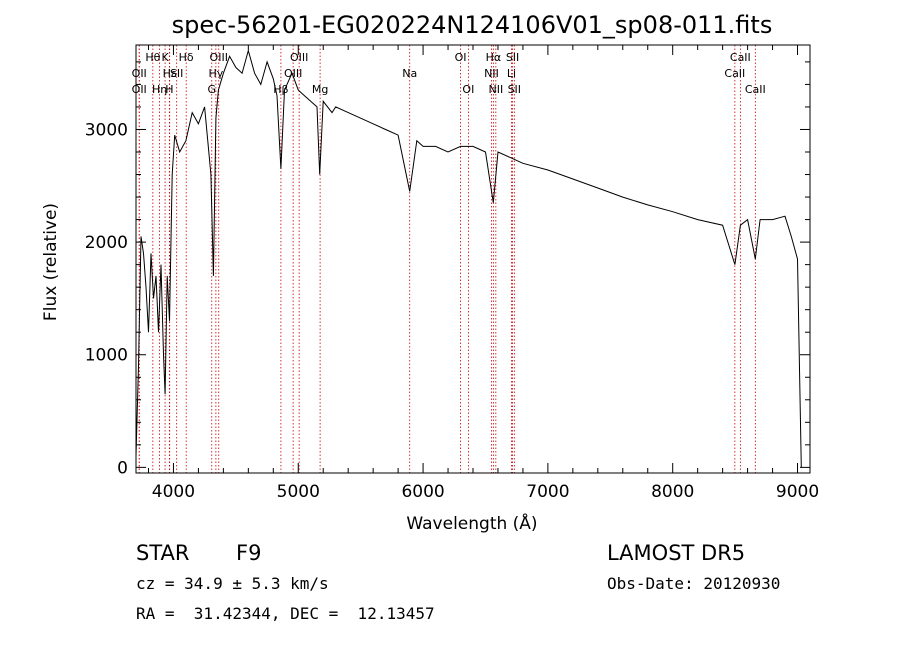 The image size is (900, 649). I want to click on line-label: Li, so click(511, 73).